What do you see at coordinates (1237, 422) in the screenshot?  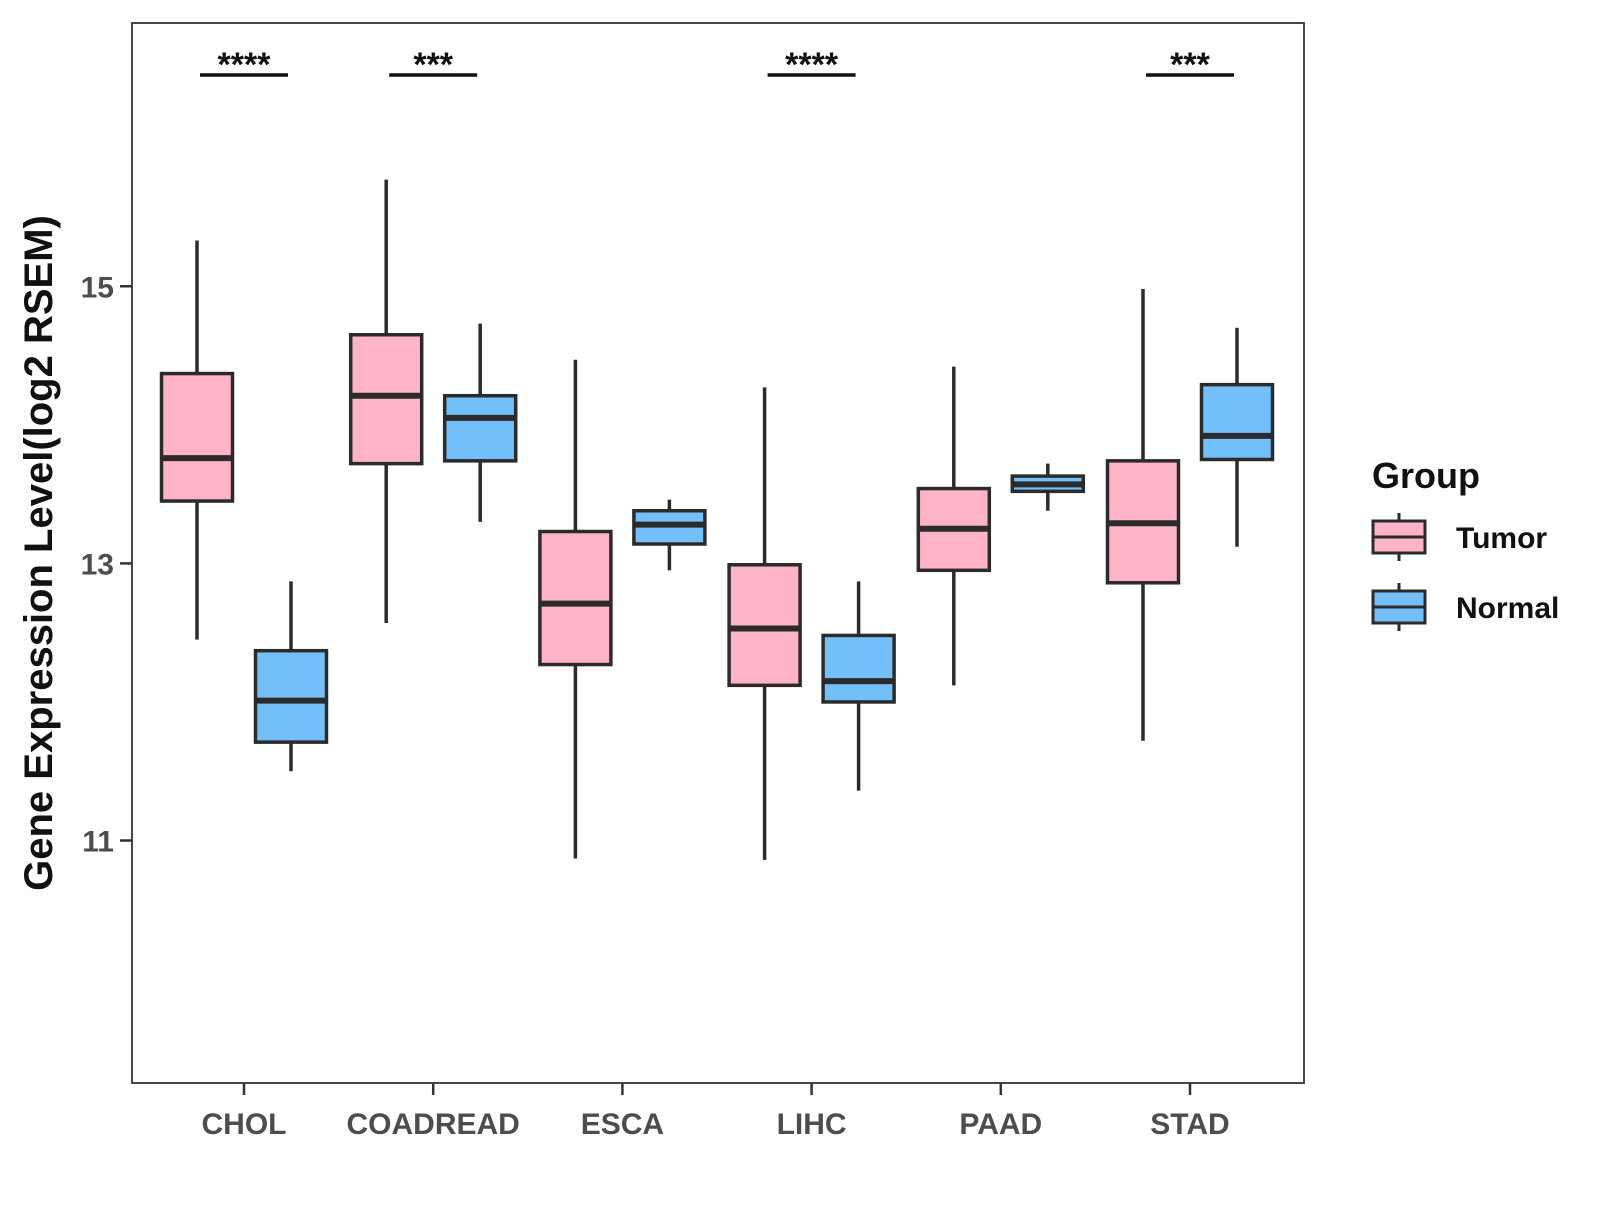 I see `box-normal-stad-iqr` at bounding box center [1237, 422].